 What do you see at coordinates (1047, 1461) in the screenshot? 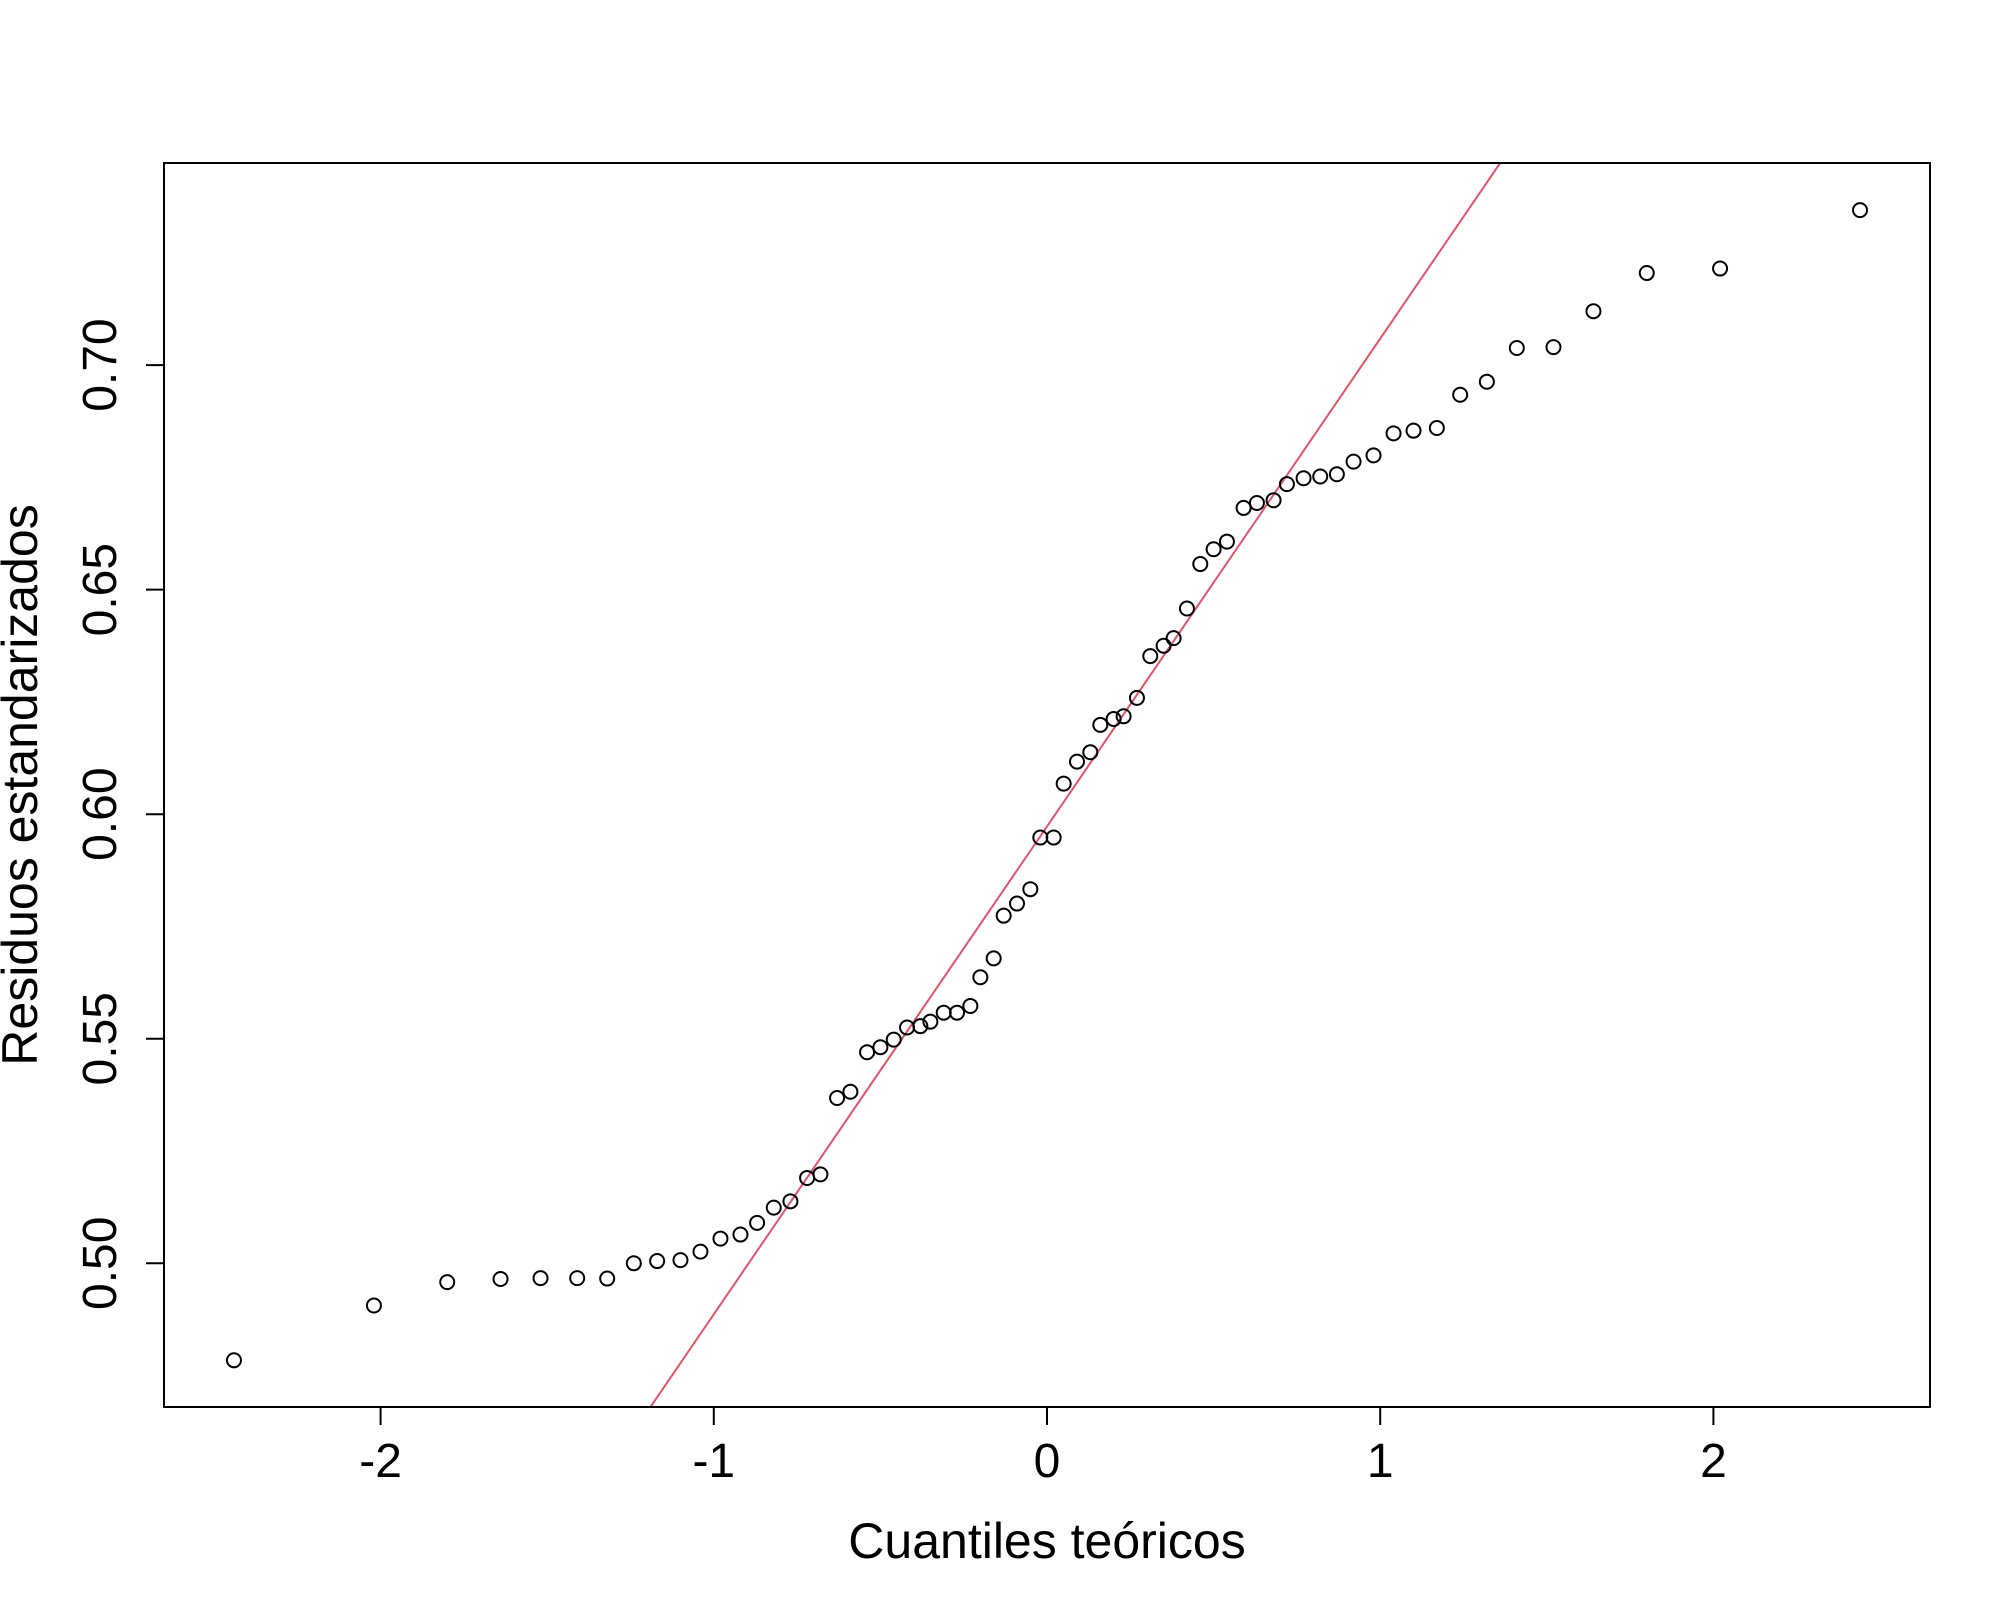
I see `x-tick-label: 0` at bounding box center [1047, 1461].